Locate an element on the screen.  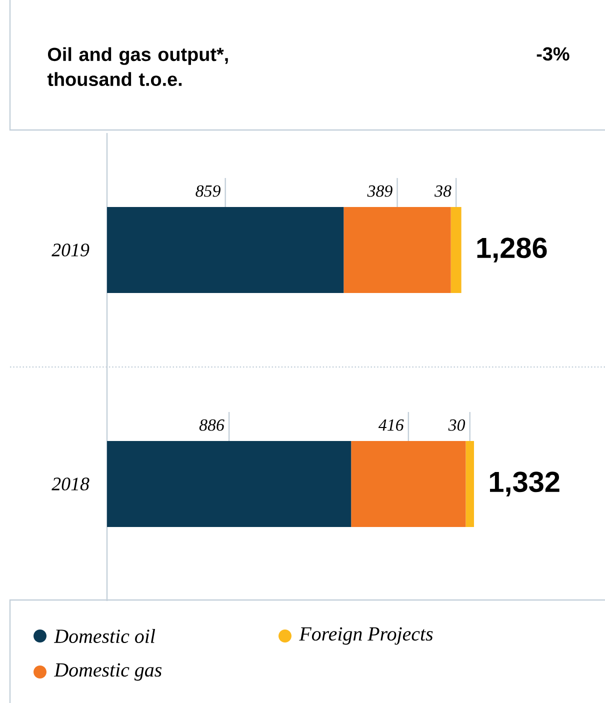
data-label: 886 is located at coordinates (211, 425).